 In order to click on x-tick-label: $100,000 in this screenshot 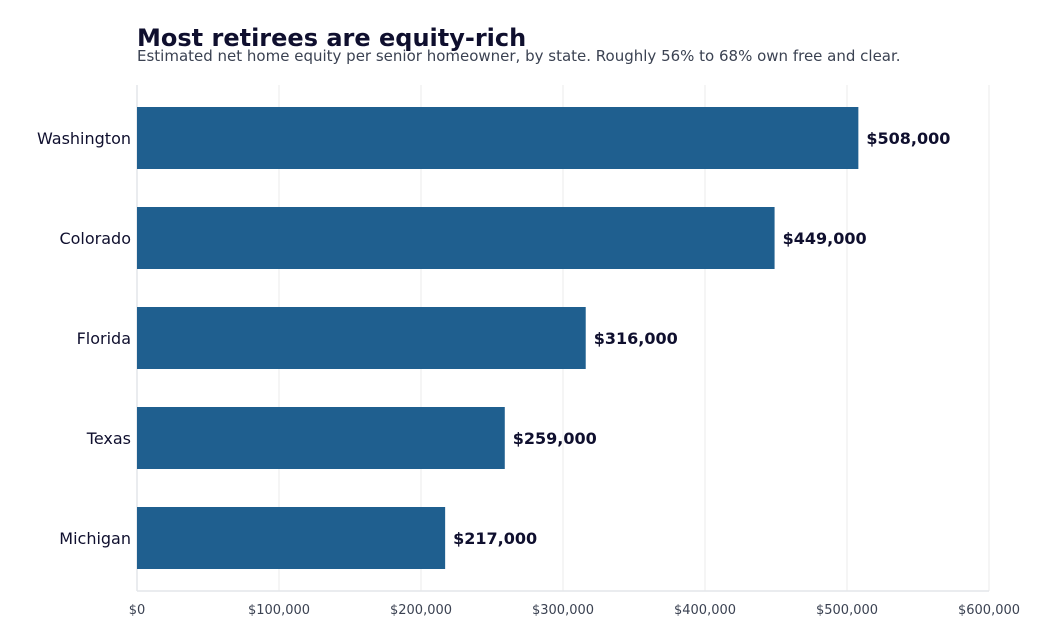, I will do `click(279, 610)`.